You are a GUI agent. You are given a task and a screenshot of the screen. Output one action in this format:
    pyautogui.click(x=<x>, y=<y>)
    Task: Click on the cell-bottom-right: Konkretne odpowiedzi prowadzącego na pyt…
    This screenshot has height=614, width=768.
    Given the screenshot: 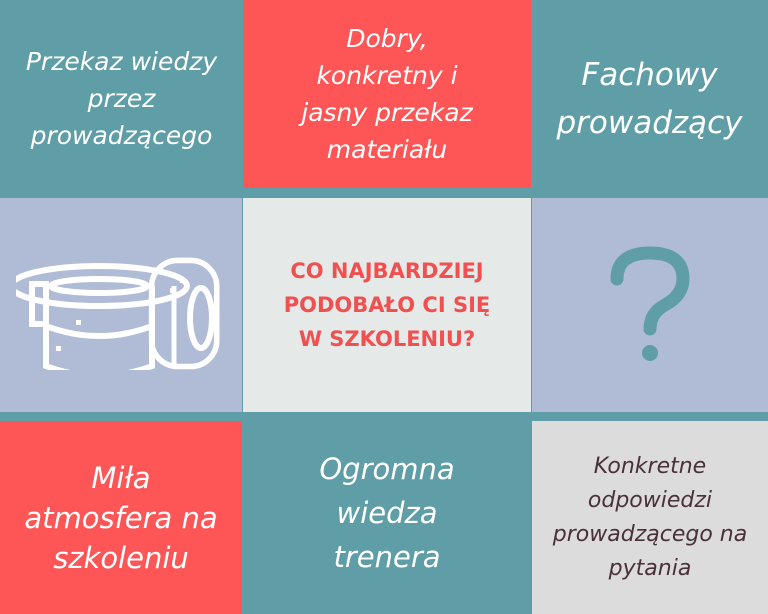 What is the action you would take?
    pyautogui.click(x=650, y=517)
    